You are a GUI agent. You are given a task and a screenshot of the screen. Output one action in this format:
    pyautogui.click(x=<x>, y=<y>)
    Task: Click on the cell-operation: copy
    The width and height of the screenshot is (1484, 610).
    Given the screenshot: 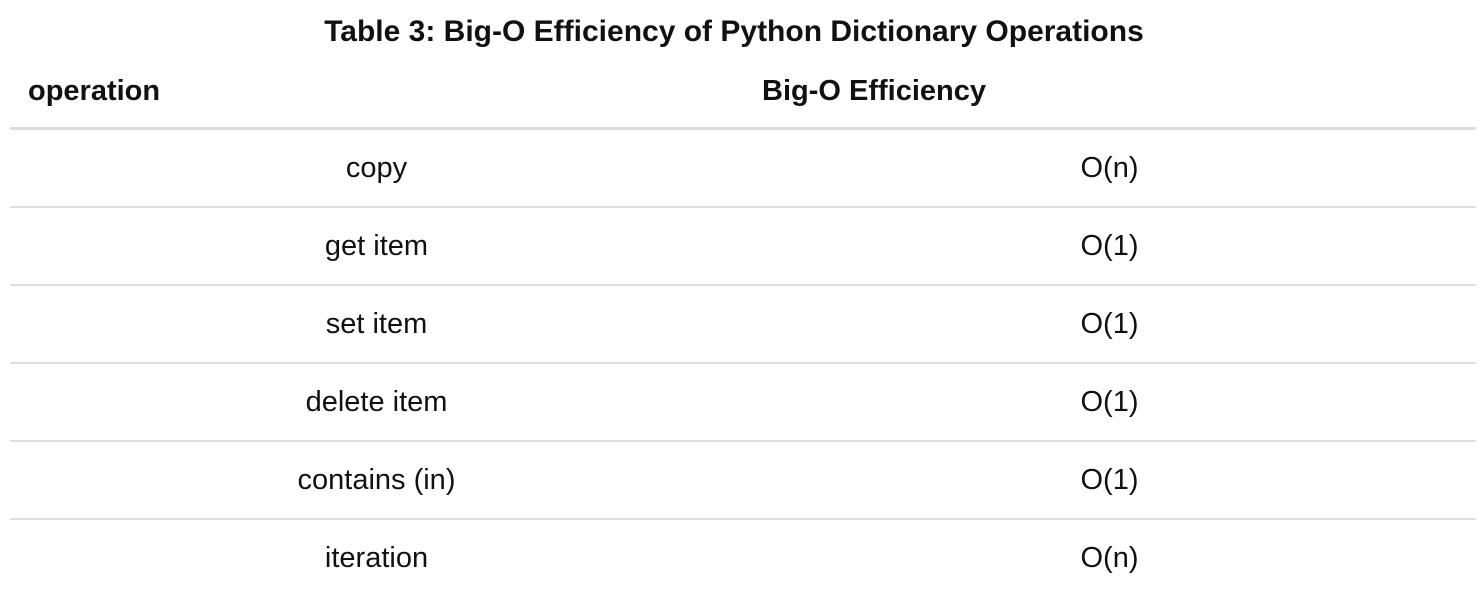 What is the action you would take?
    pyautogui.click(x=376, y=168)
    